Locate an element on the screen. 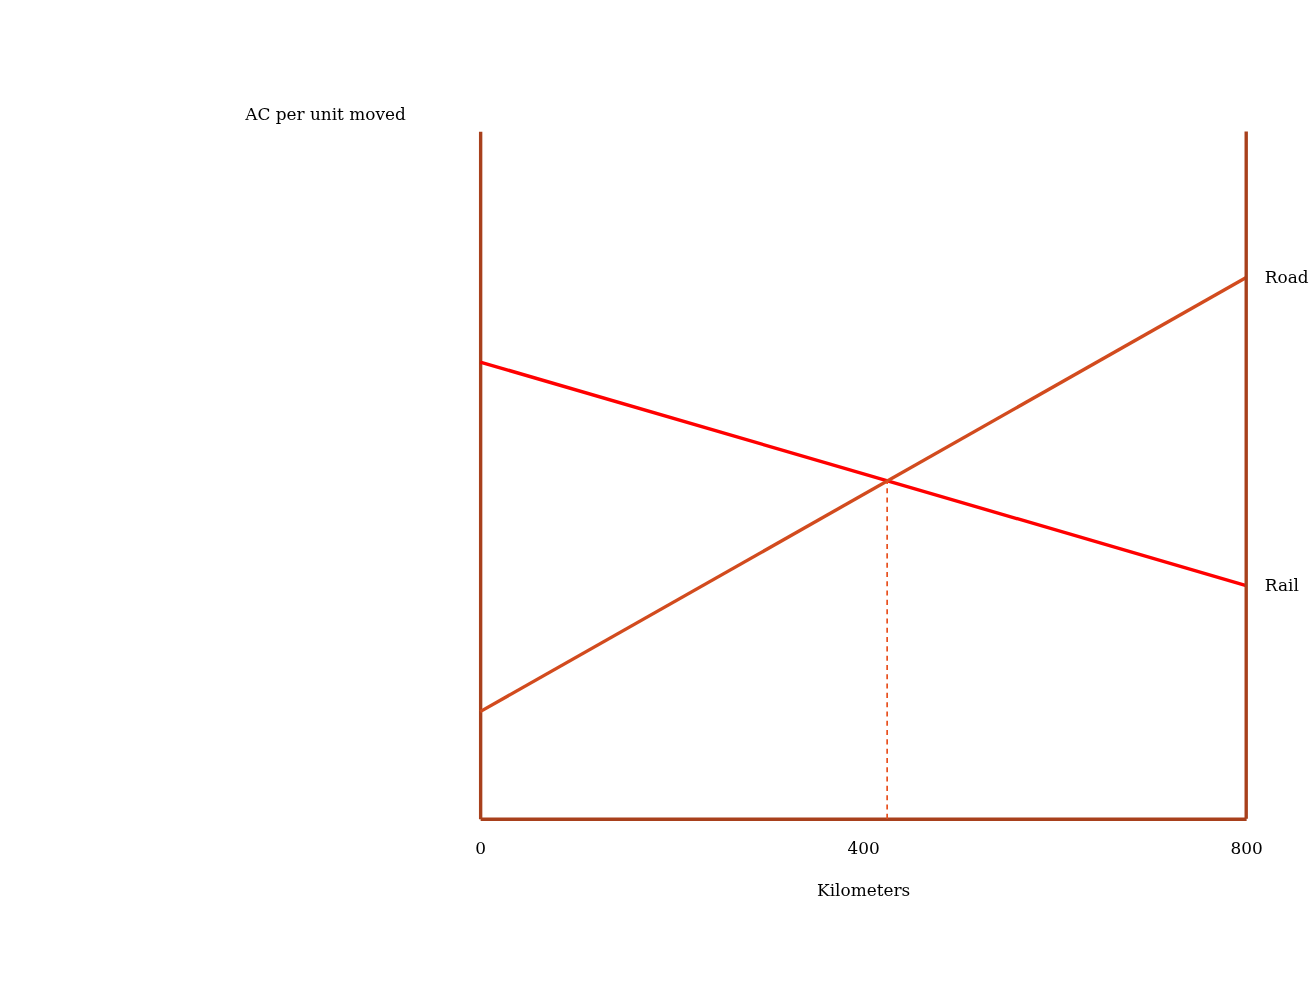 The width and height of the screenshot is (1313, 982). series-label: Rail is located at coordinates (1281, 584).